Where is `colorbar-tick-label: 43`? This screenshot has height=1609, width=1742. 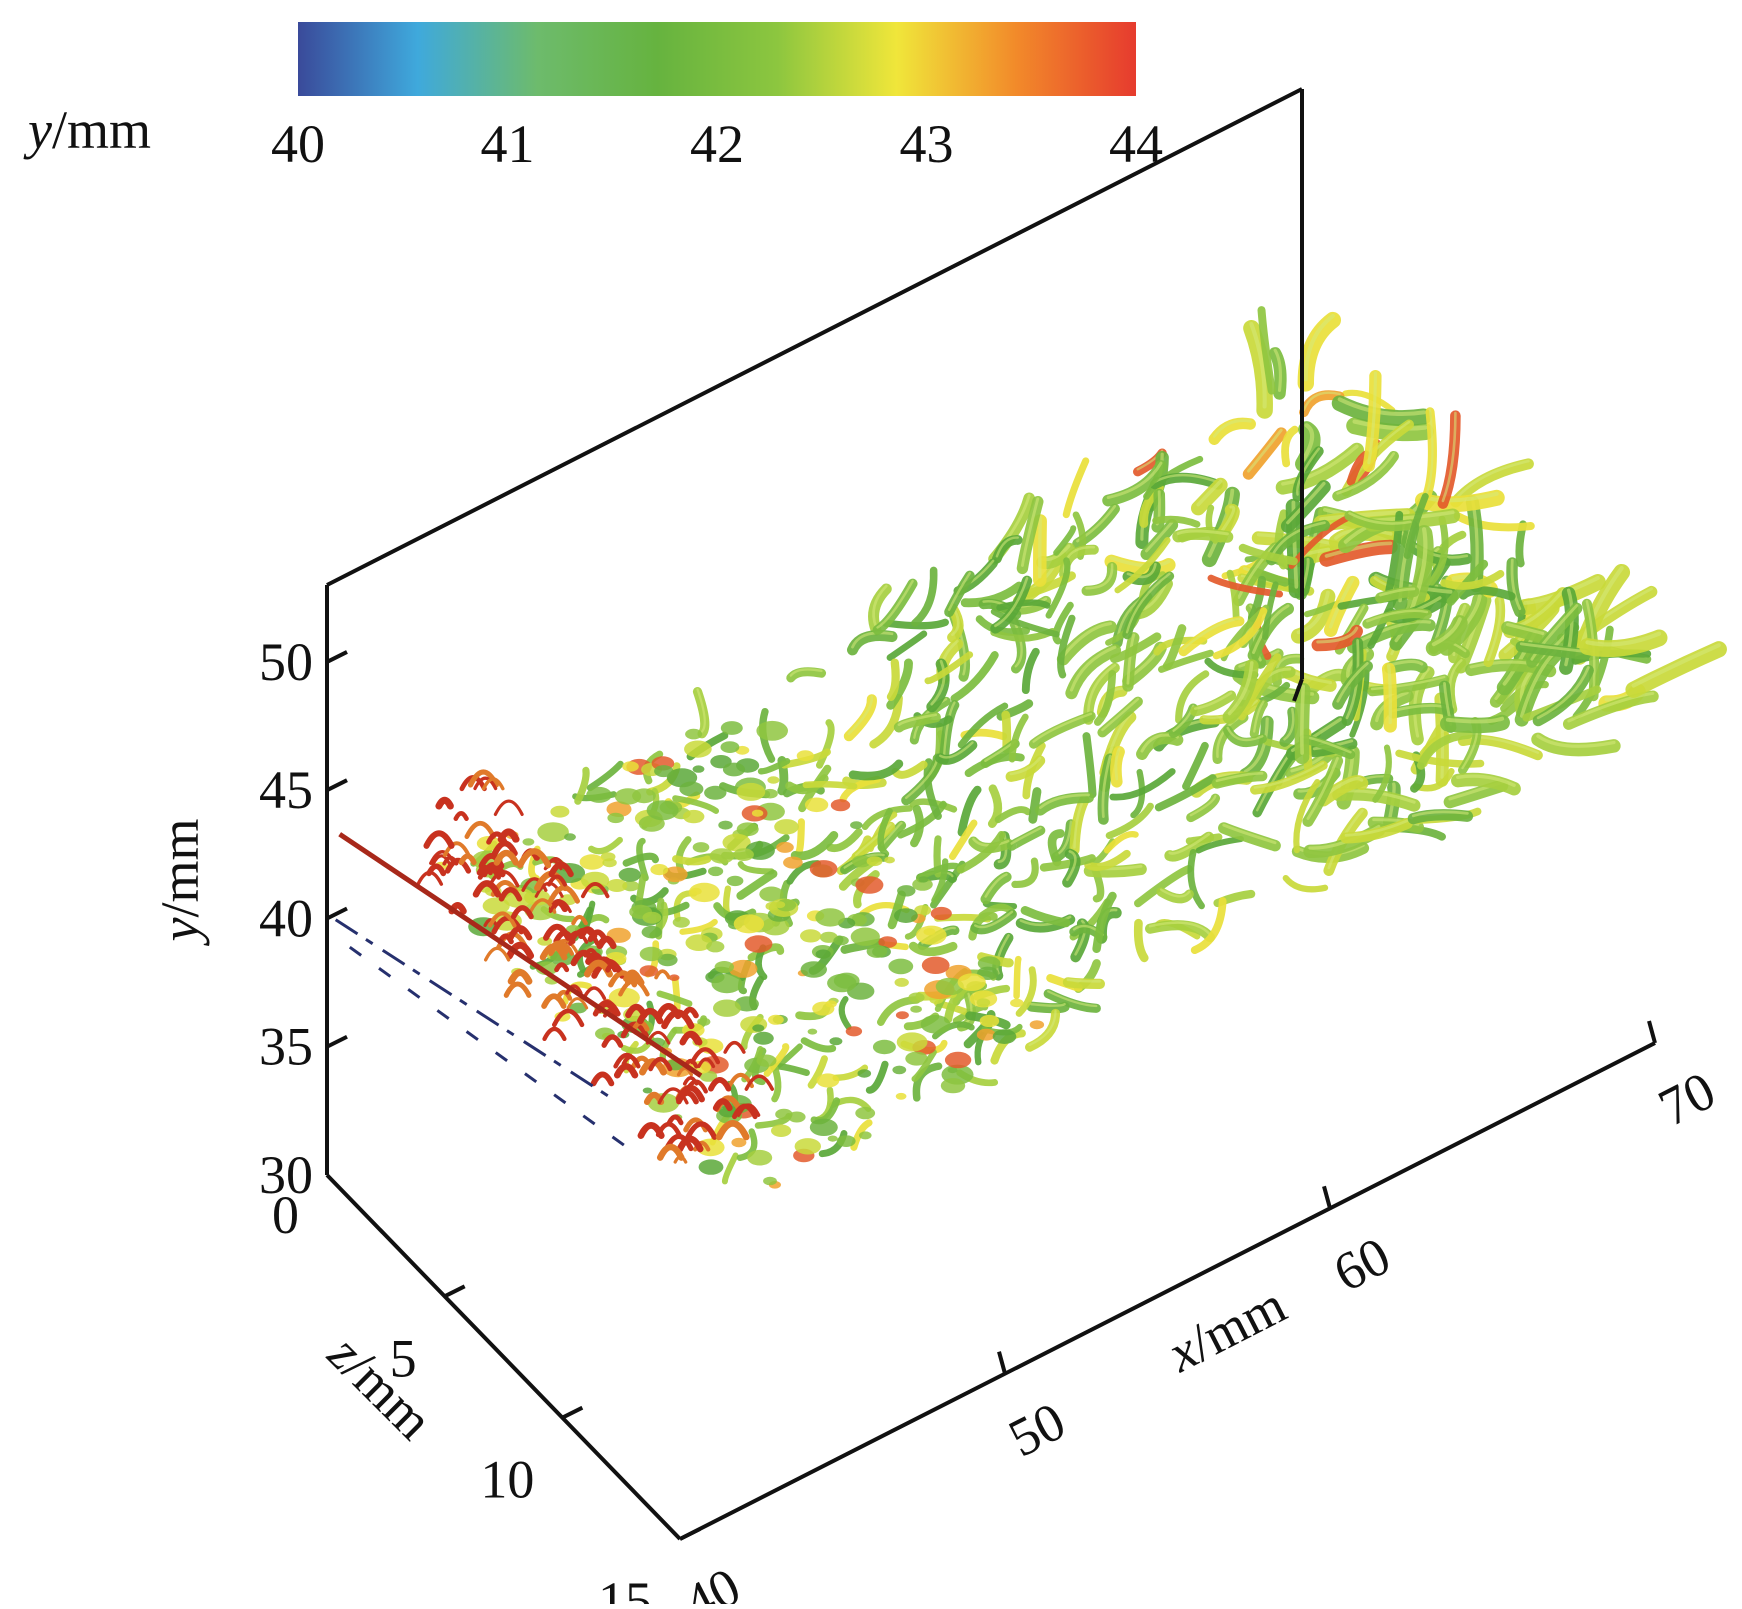 colorbar-tick-label: 43 is located at coordinates (927, 144).